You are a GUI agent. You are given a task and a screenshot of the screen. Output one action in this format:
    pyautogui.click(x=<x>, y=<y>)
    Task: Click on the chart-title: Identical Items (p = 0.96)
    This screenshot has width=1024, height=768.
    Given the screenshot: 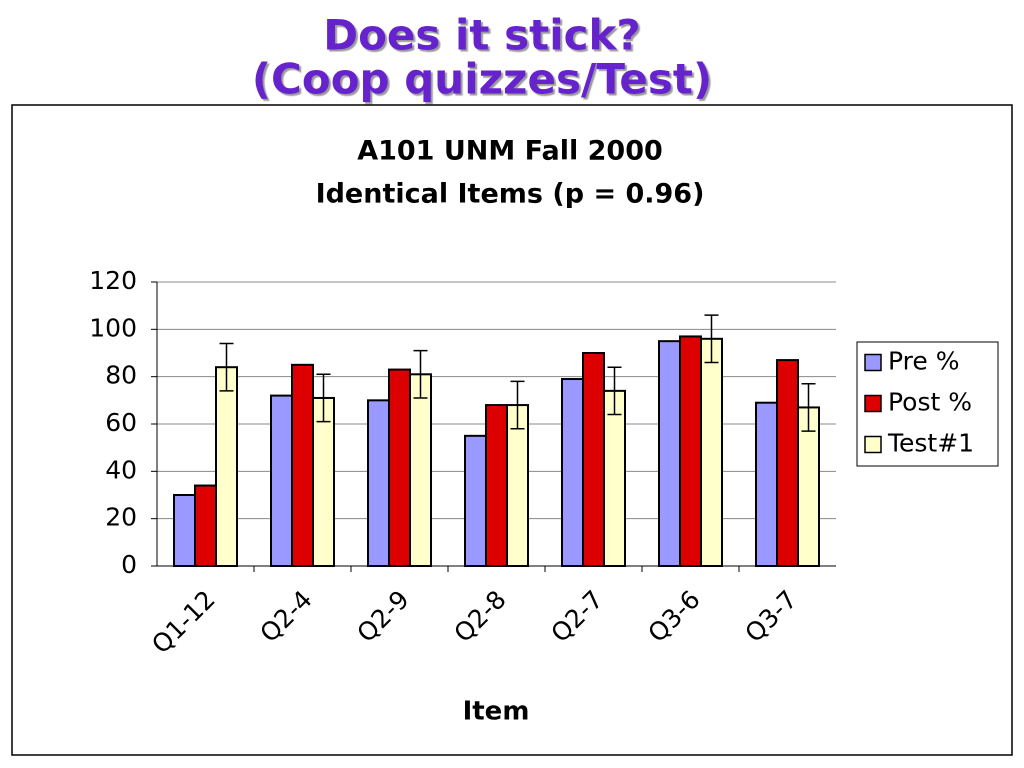 What is the action you would take?
    pyautogui.click(x=510, y=194)
    